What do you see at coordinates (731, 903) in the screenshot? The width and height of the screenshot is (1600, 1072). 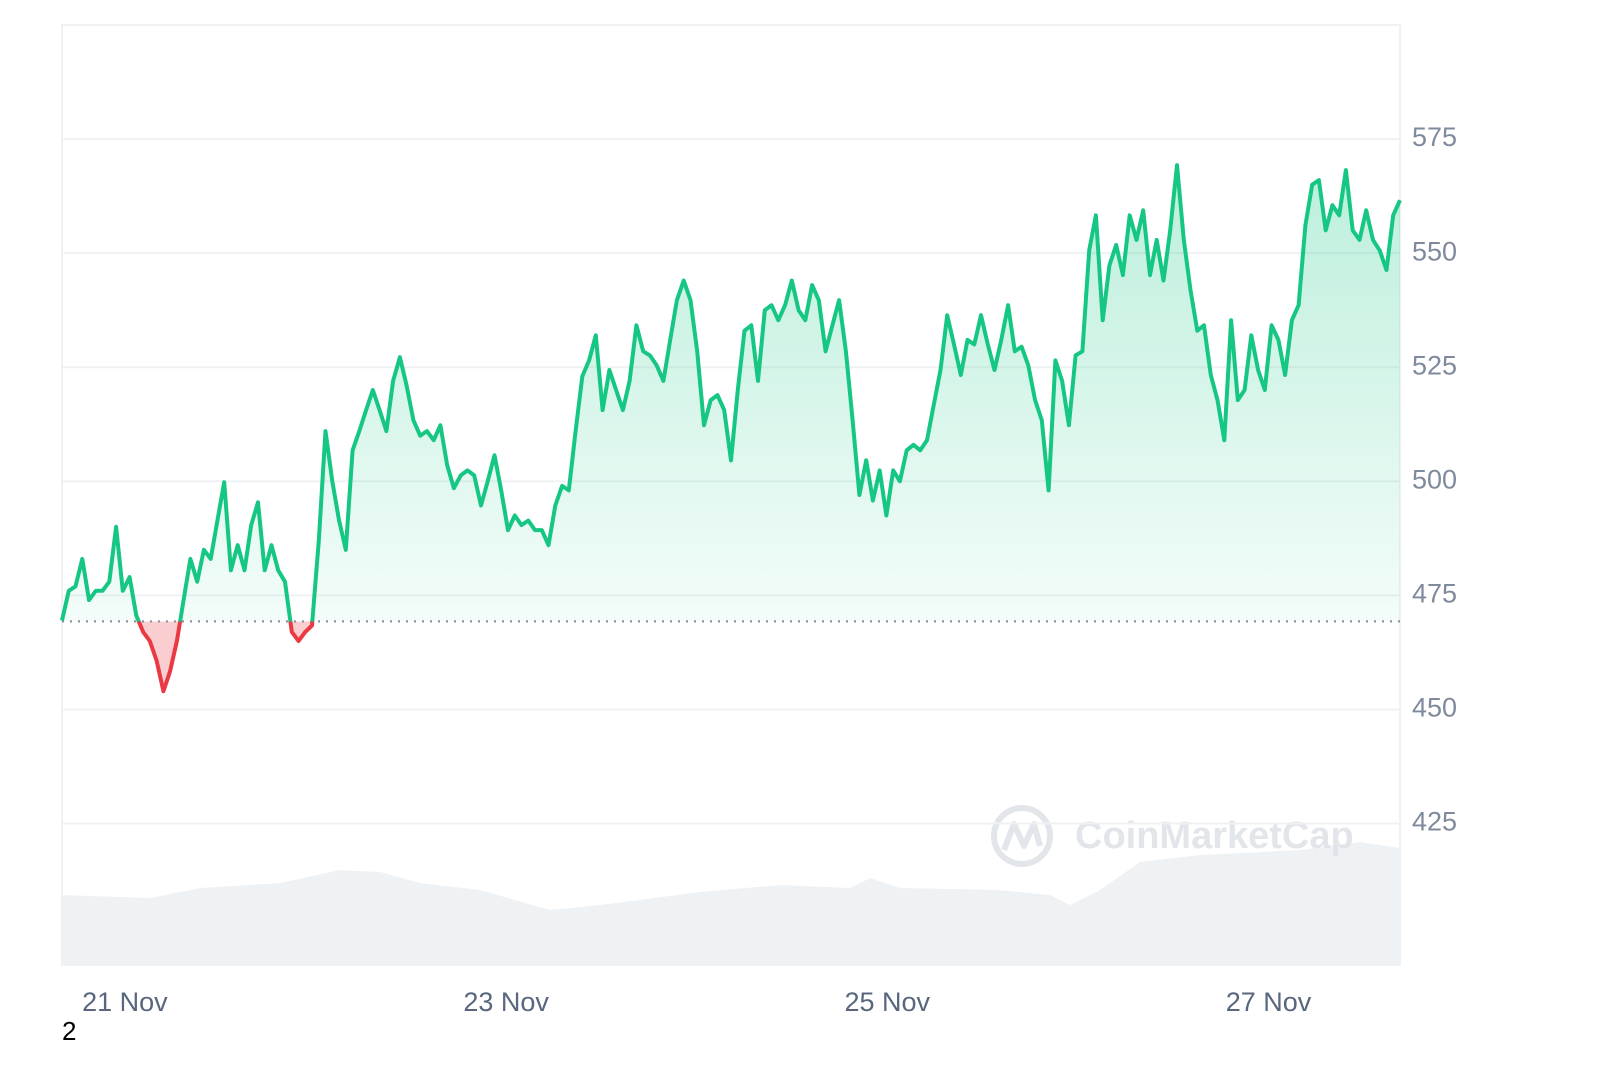 I see `volume-area` at bounding box center [731, 903].